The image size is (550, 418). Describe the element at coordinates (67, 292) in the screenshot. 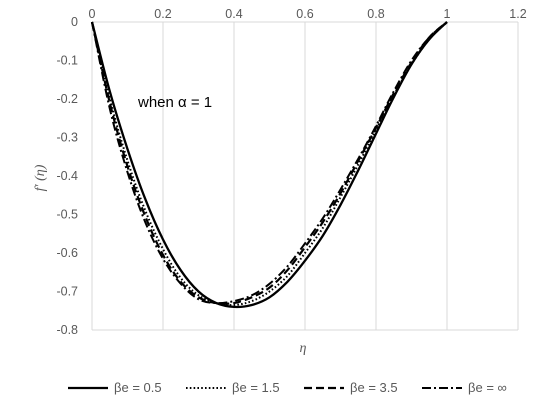

I see `y-tick-label: -0.7` at that location.